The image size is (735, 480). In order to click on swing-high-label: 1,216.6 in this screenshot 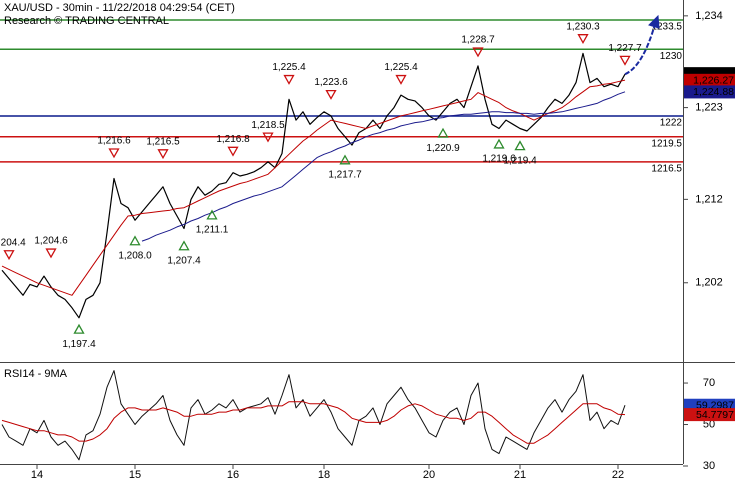, I will do `click(114, 141)`.